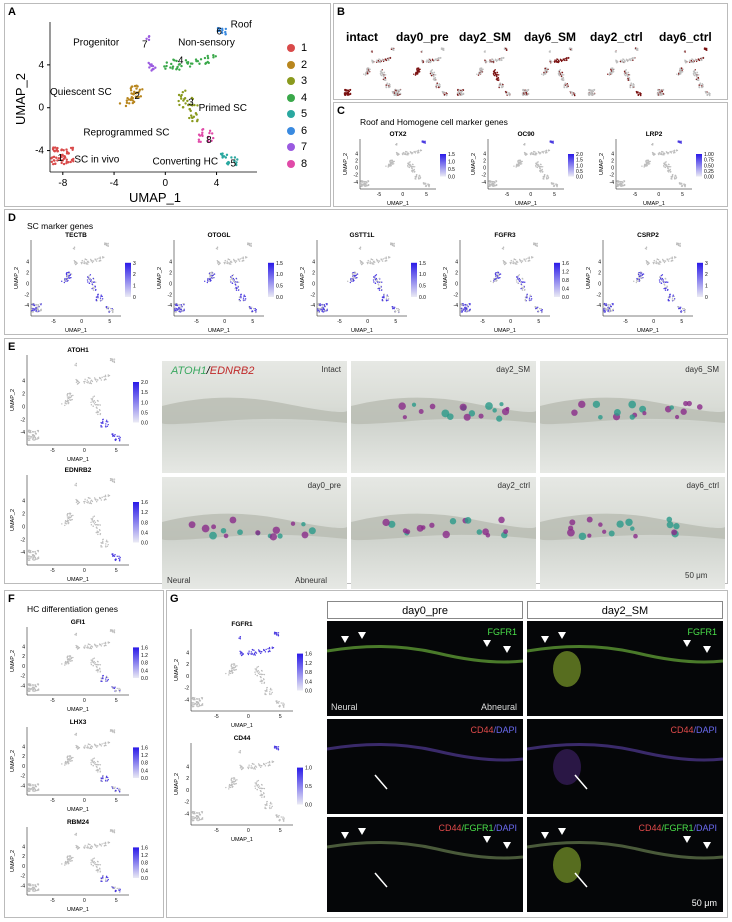  Describe the element at coordinates (709, 155) in the screenshot. I see `scale-tick: 1.00` at that location.